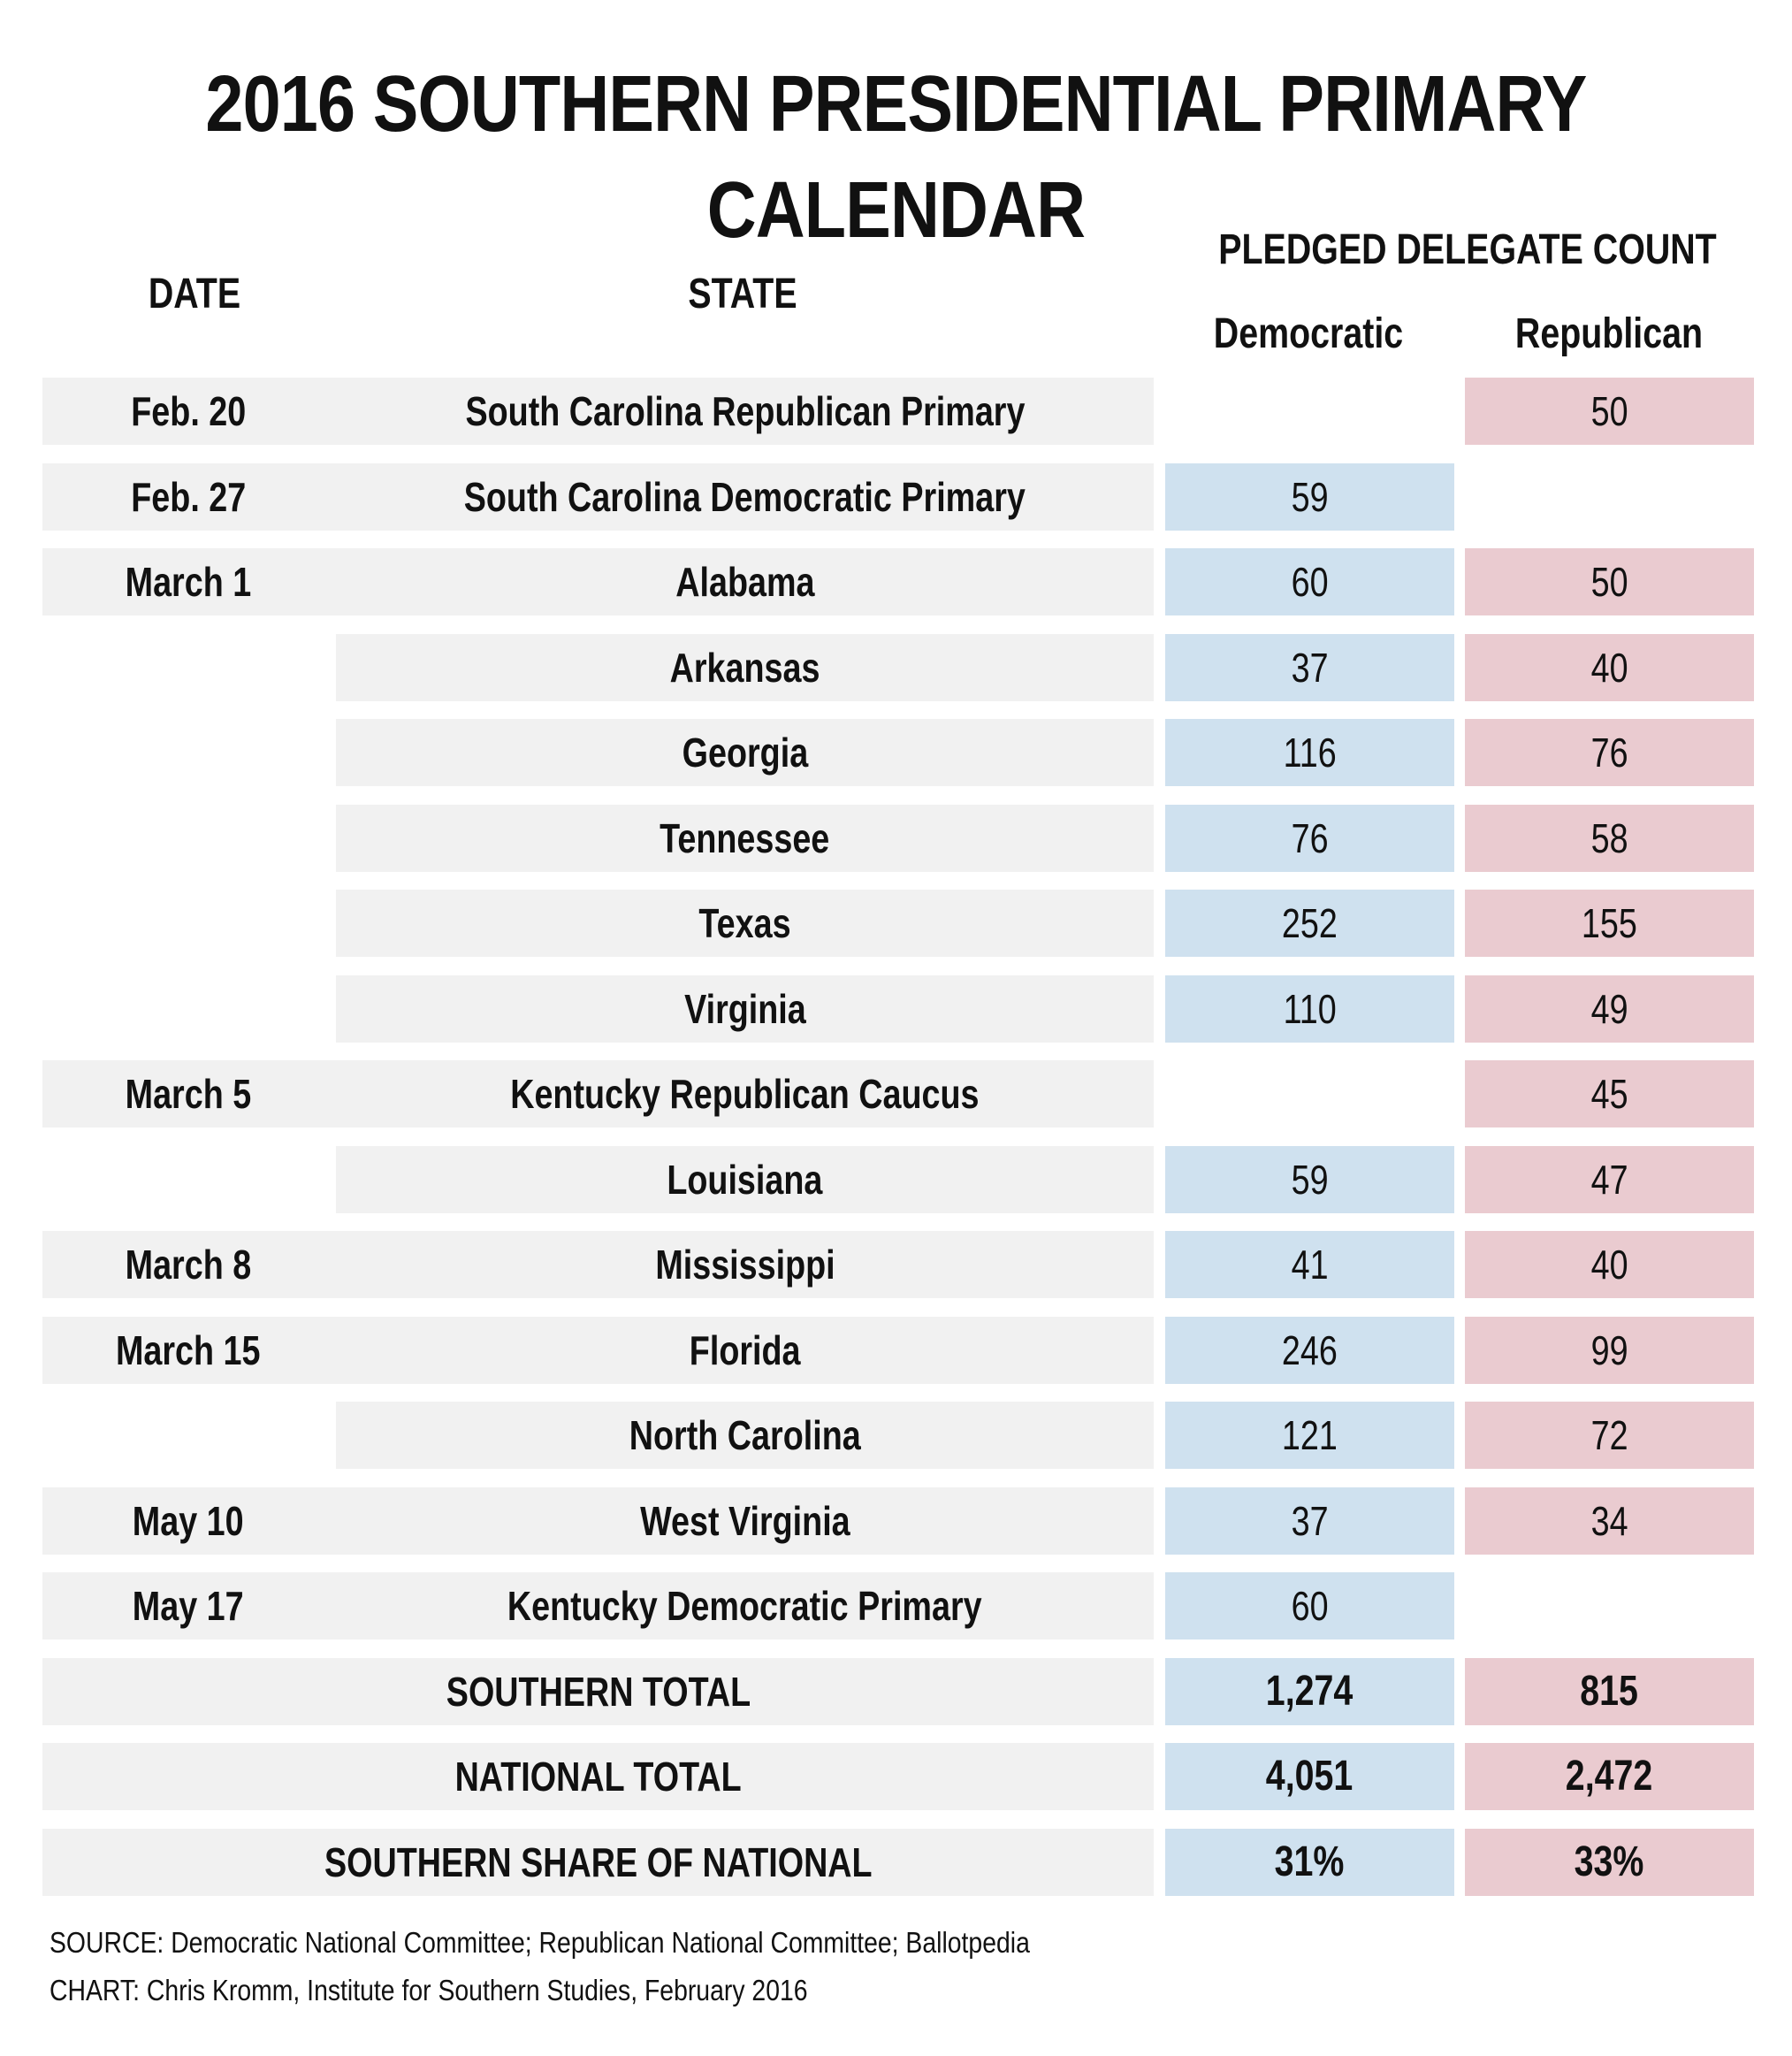 The width and height of the screenshot is (1792, 2056). I want to click on row-date: March 5, so click(188, 1094).